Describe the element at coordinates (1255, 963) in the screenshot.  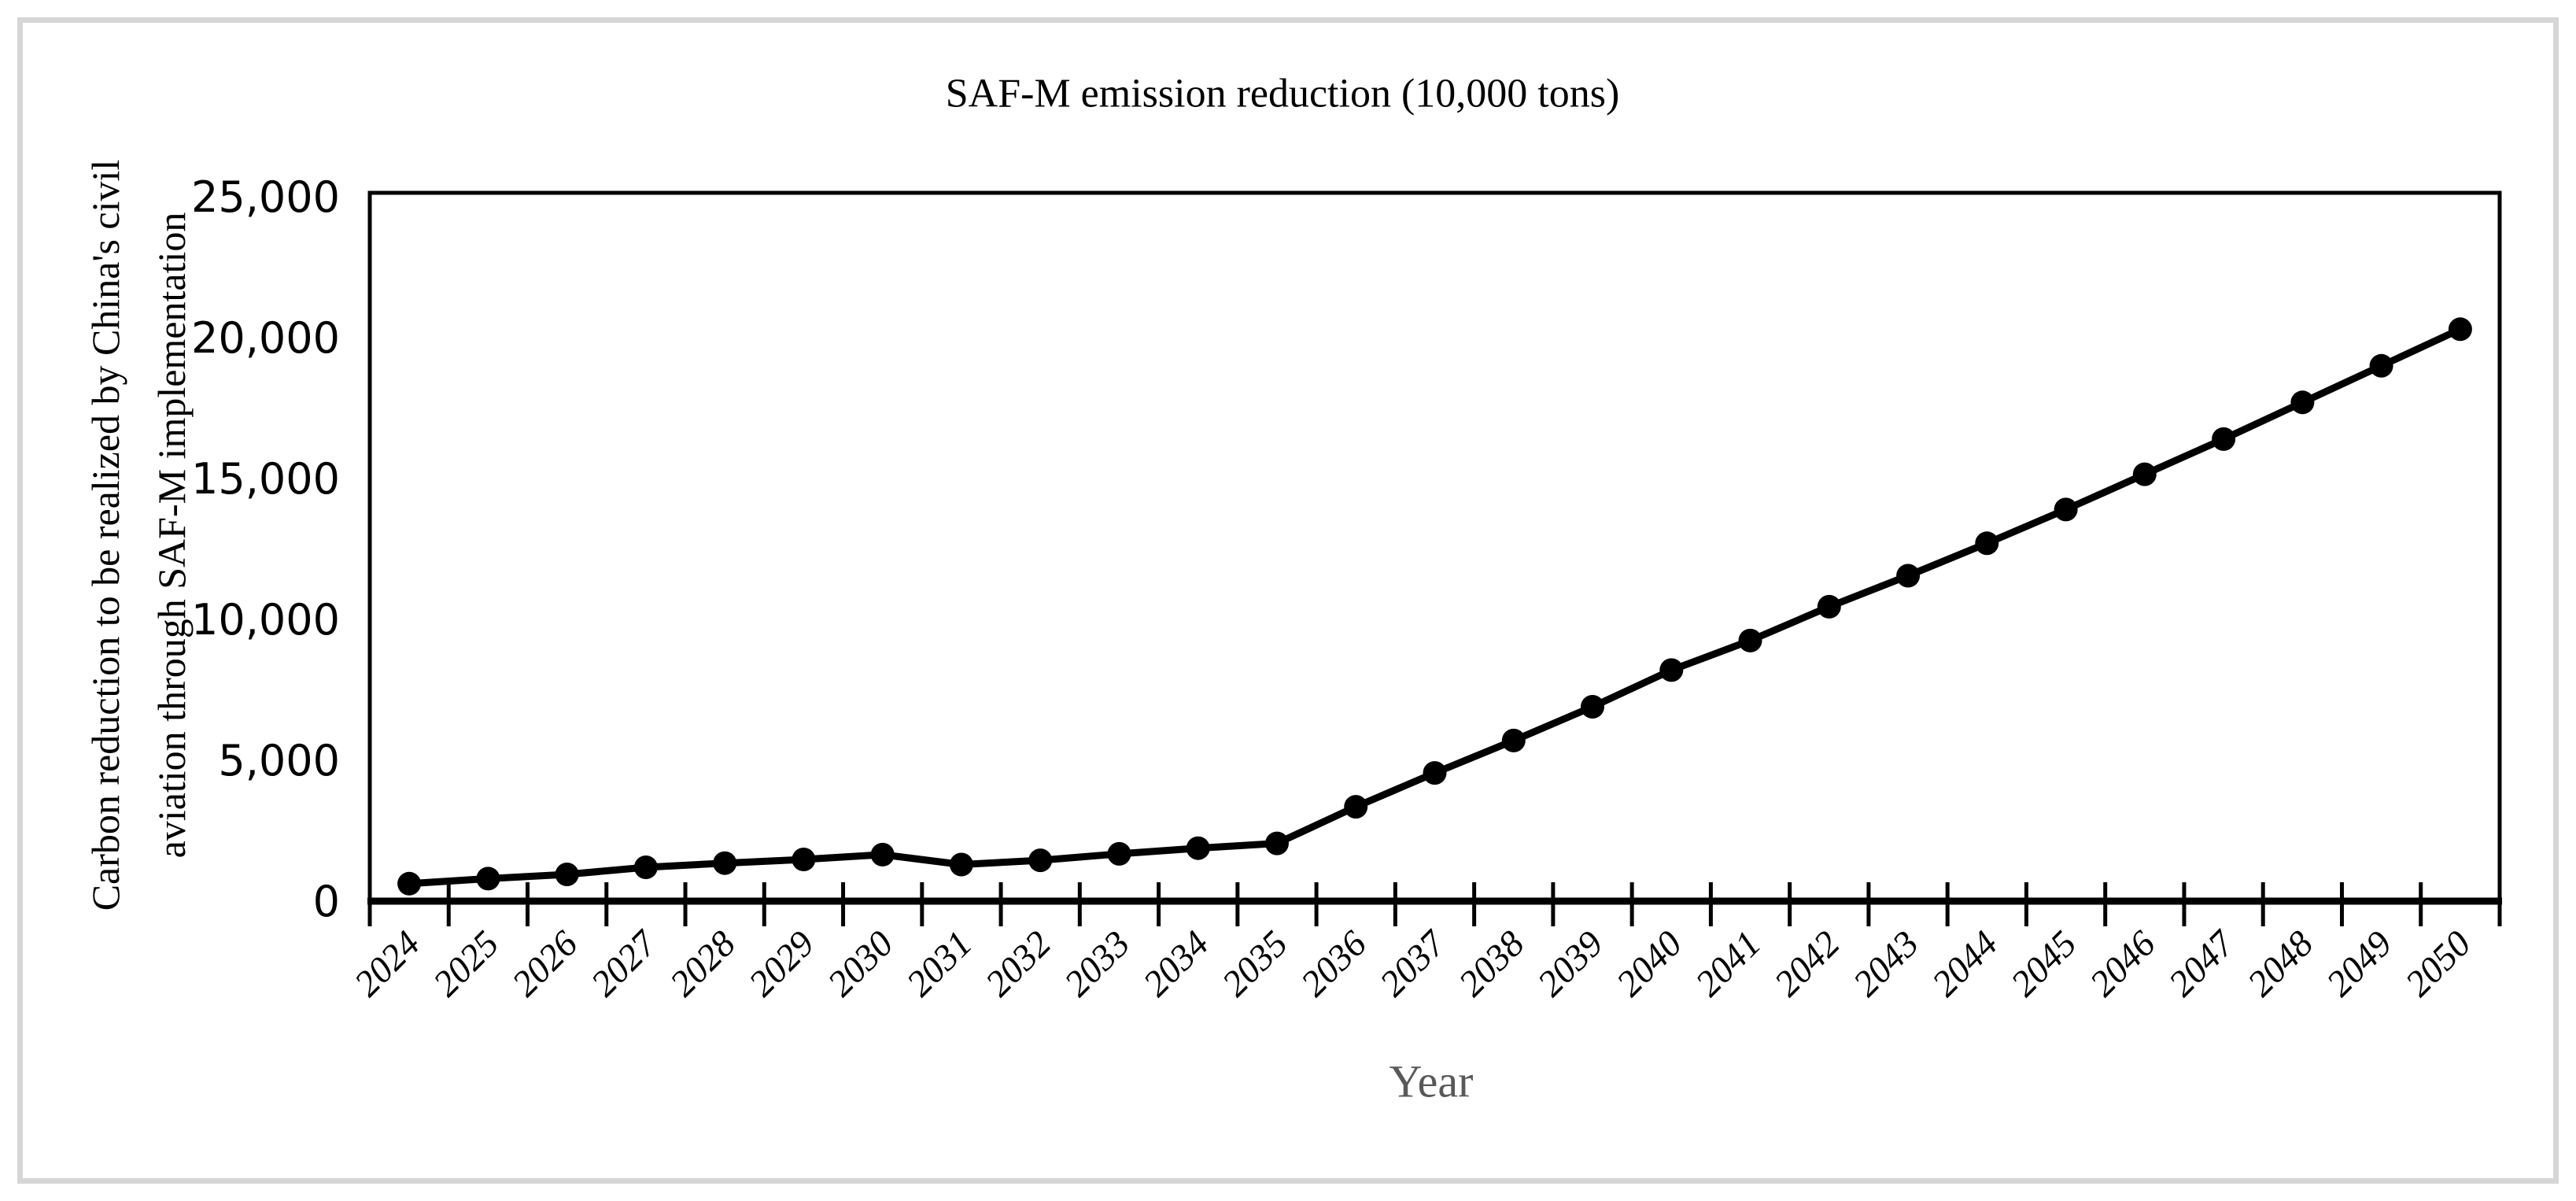
I see `x-tick-label: 2035` at that location.